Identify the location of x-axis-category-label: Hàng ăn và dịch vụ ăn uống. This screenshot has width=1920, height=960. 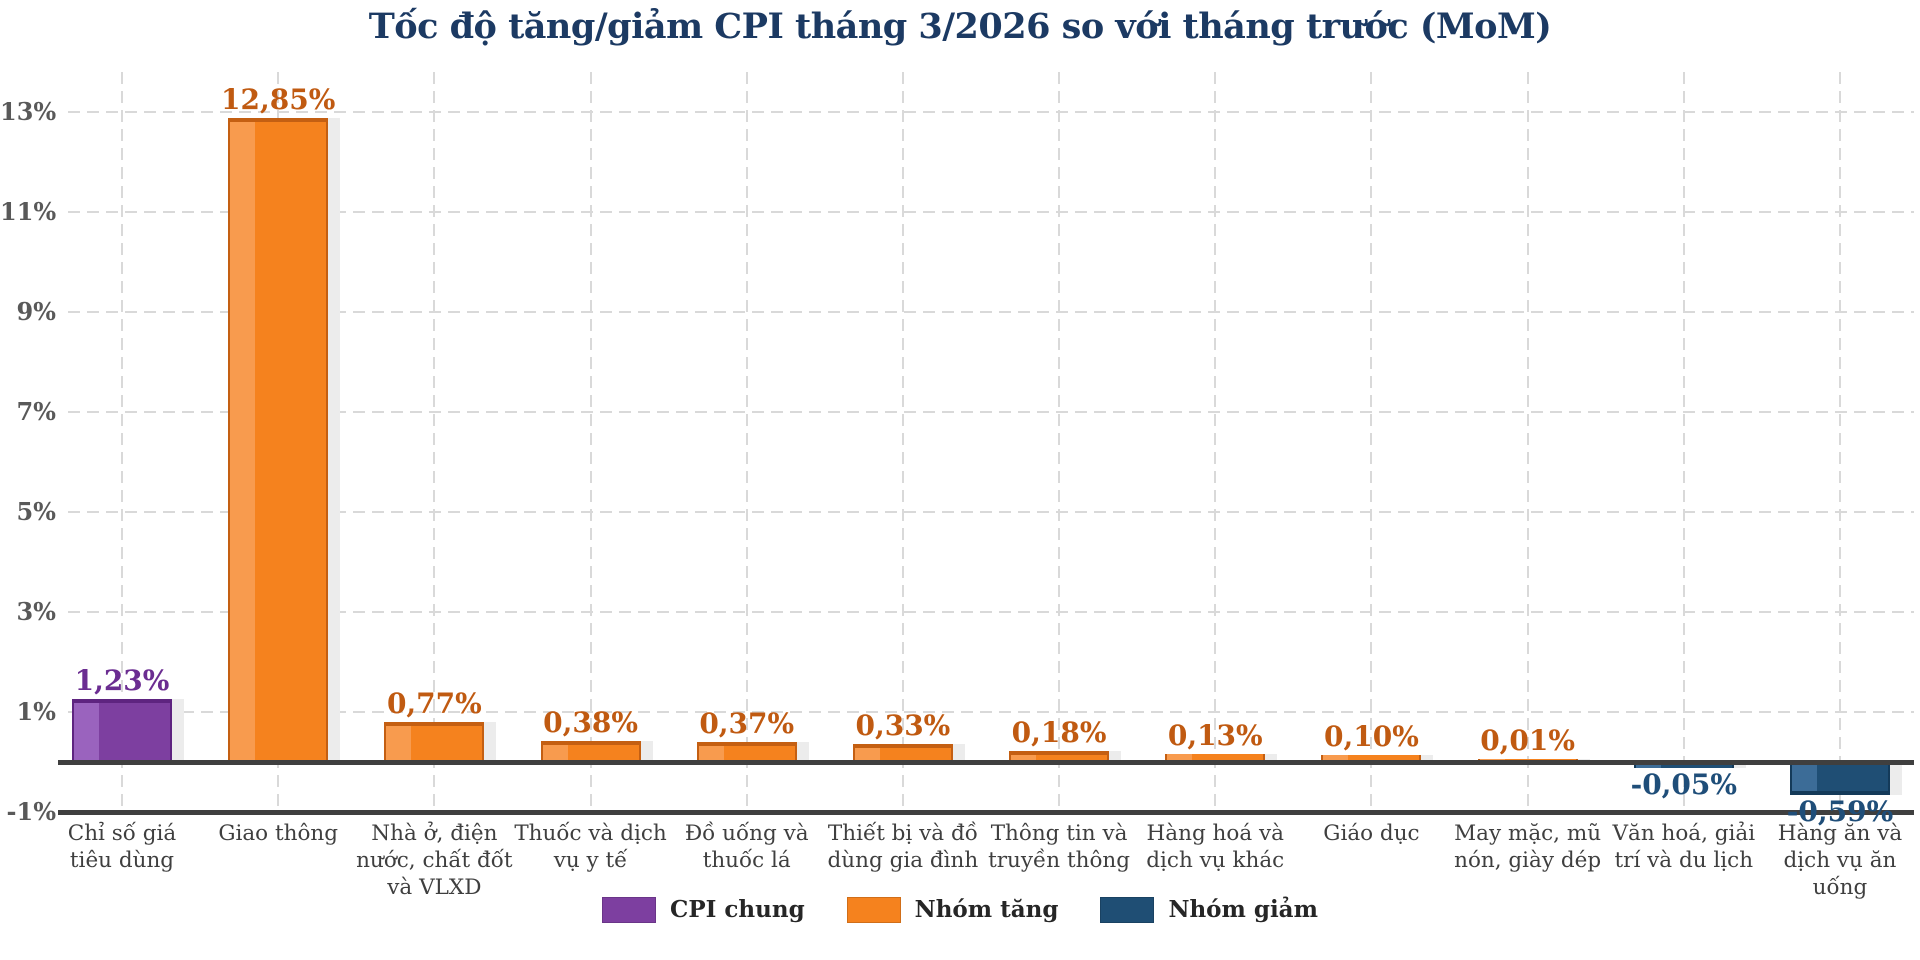
(1836, 860).